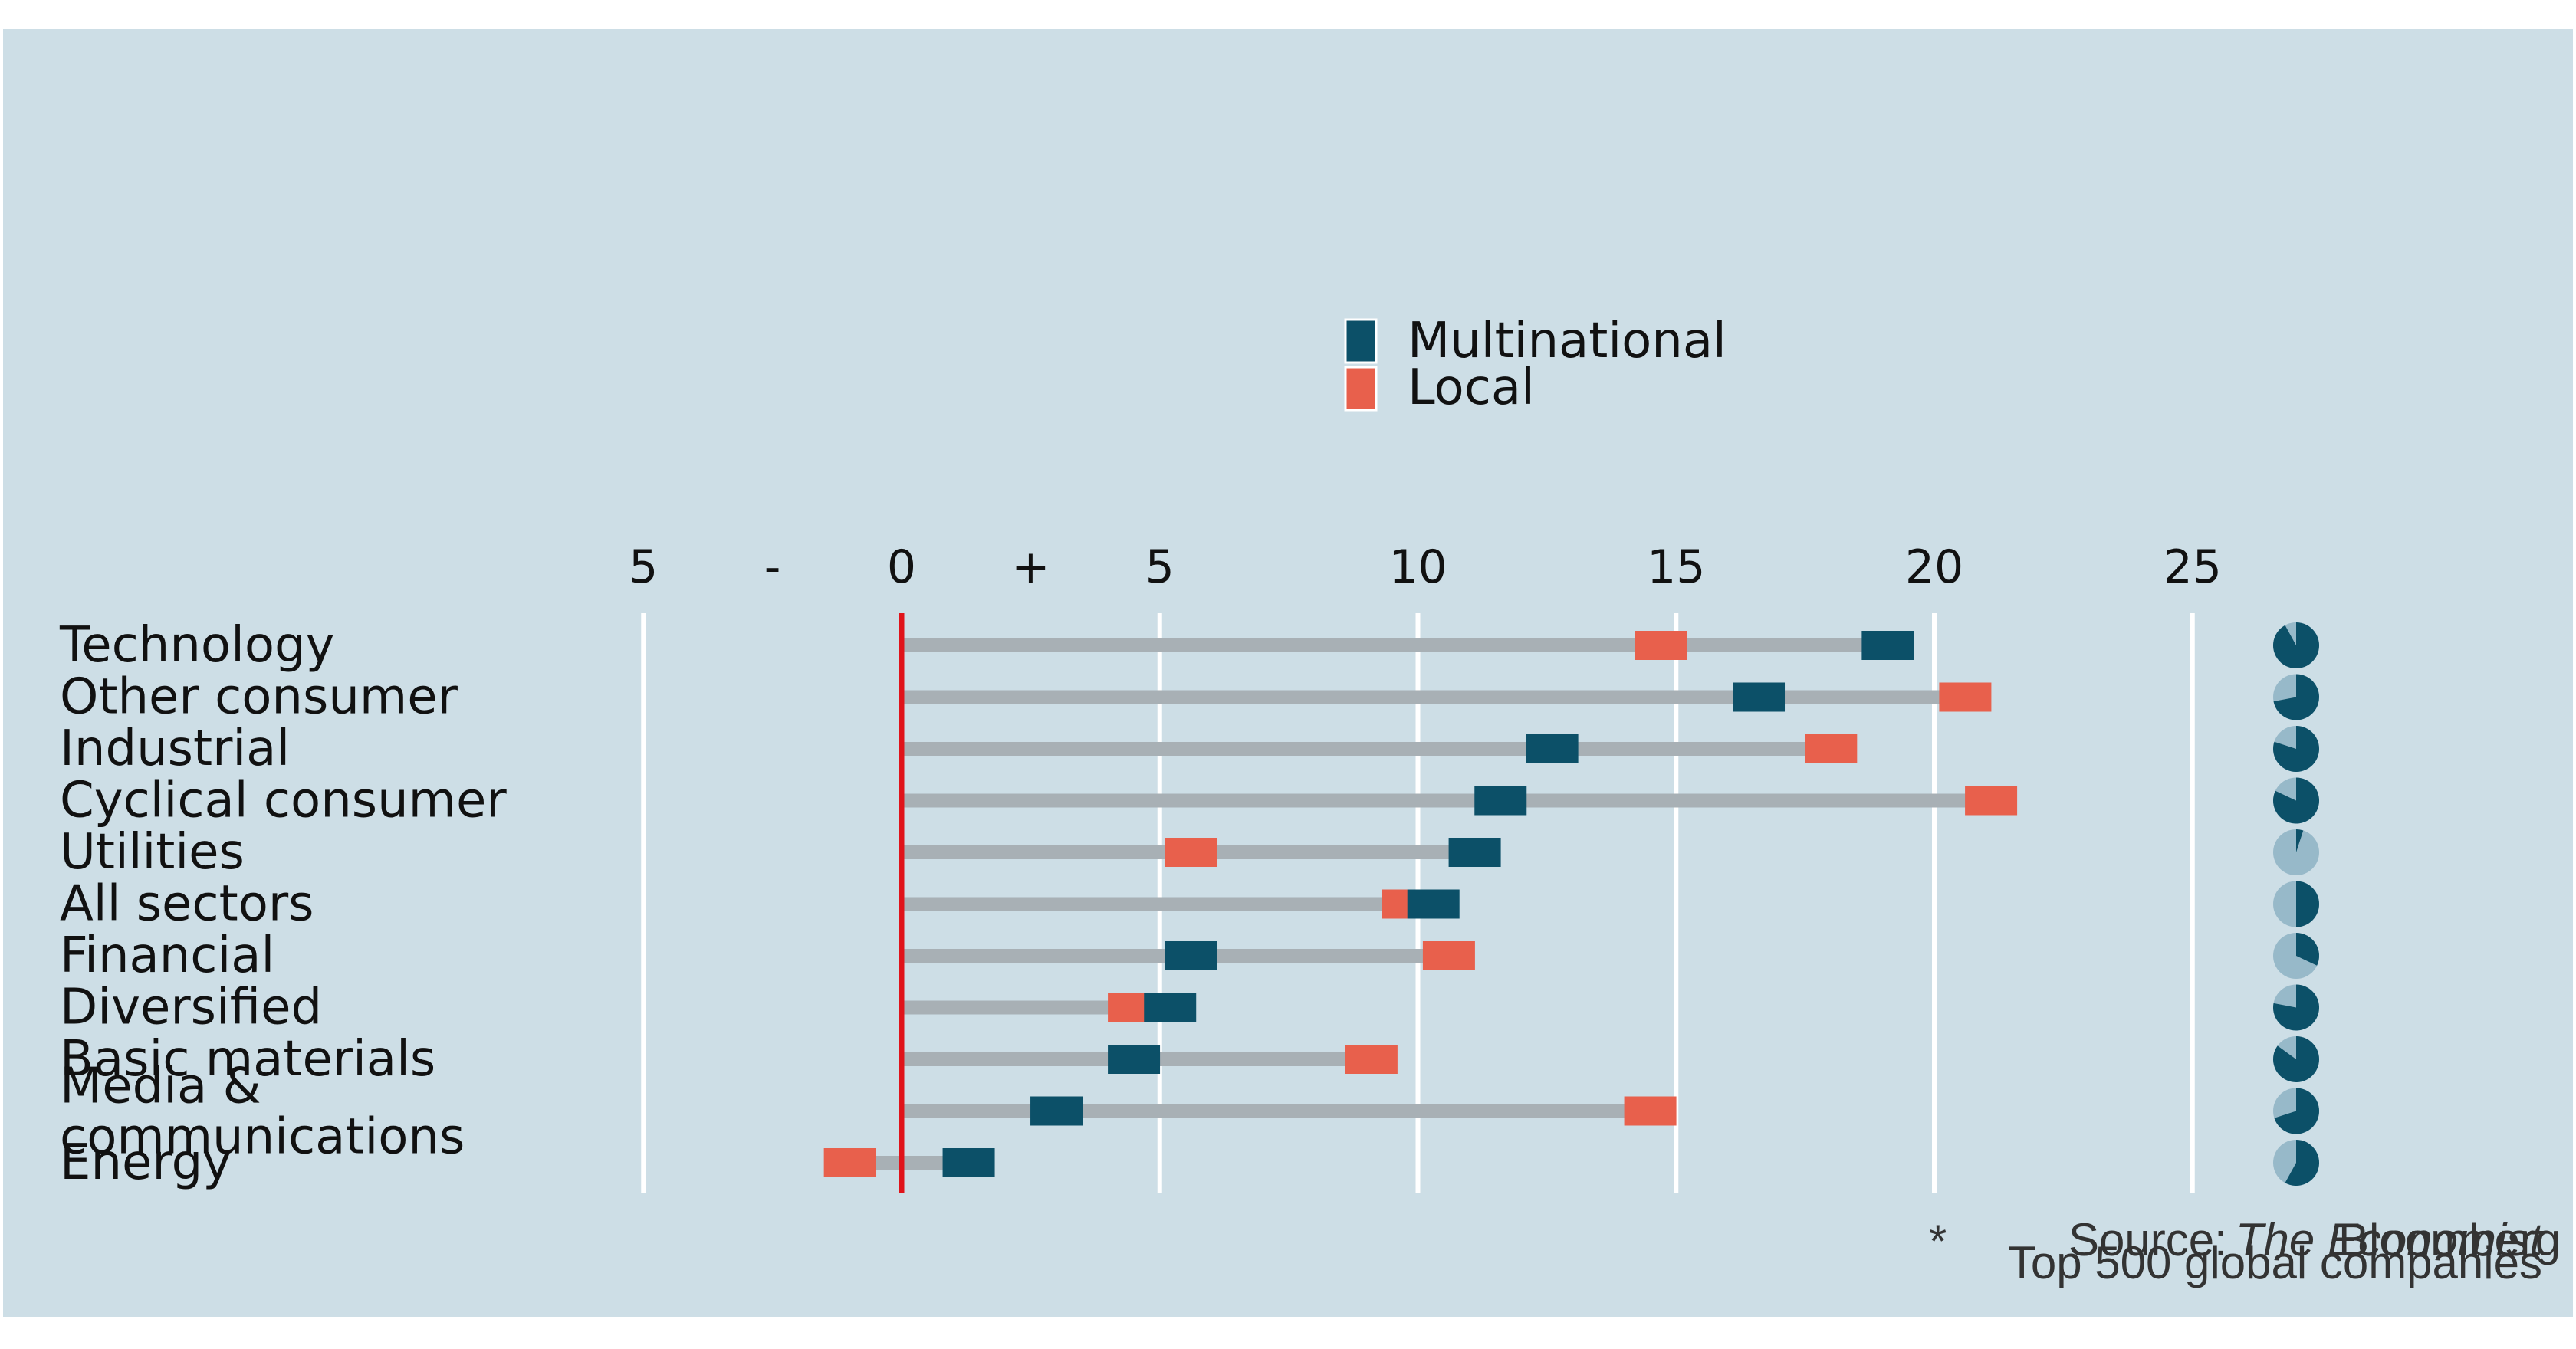 This screenshot has width=2576, height=1349. I want to click on pie-basic-materials, so click(2296, 1059).